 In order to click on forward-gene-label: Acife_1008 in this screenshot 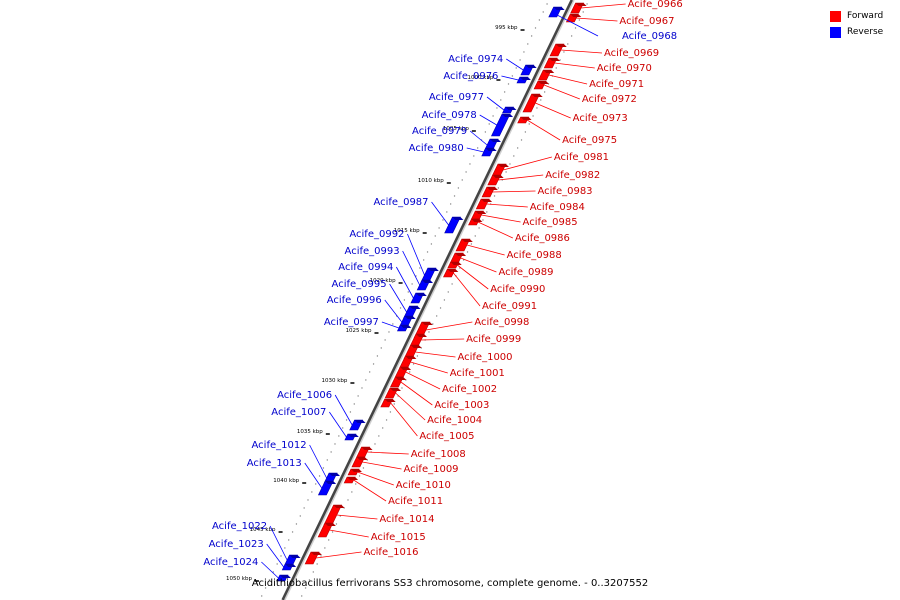, I will do `click(438, 454)`.